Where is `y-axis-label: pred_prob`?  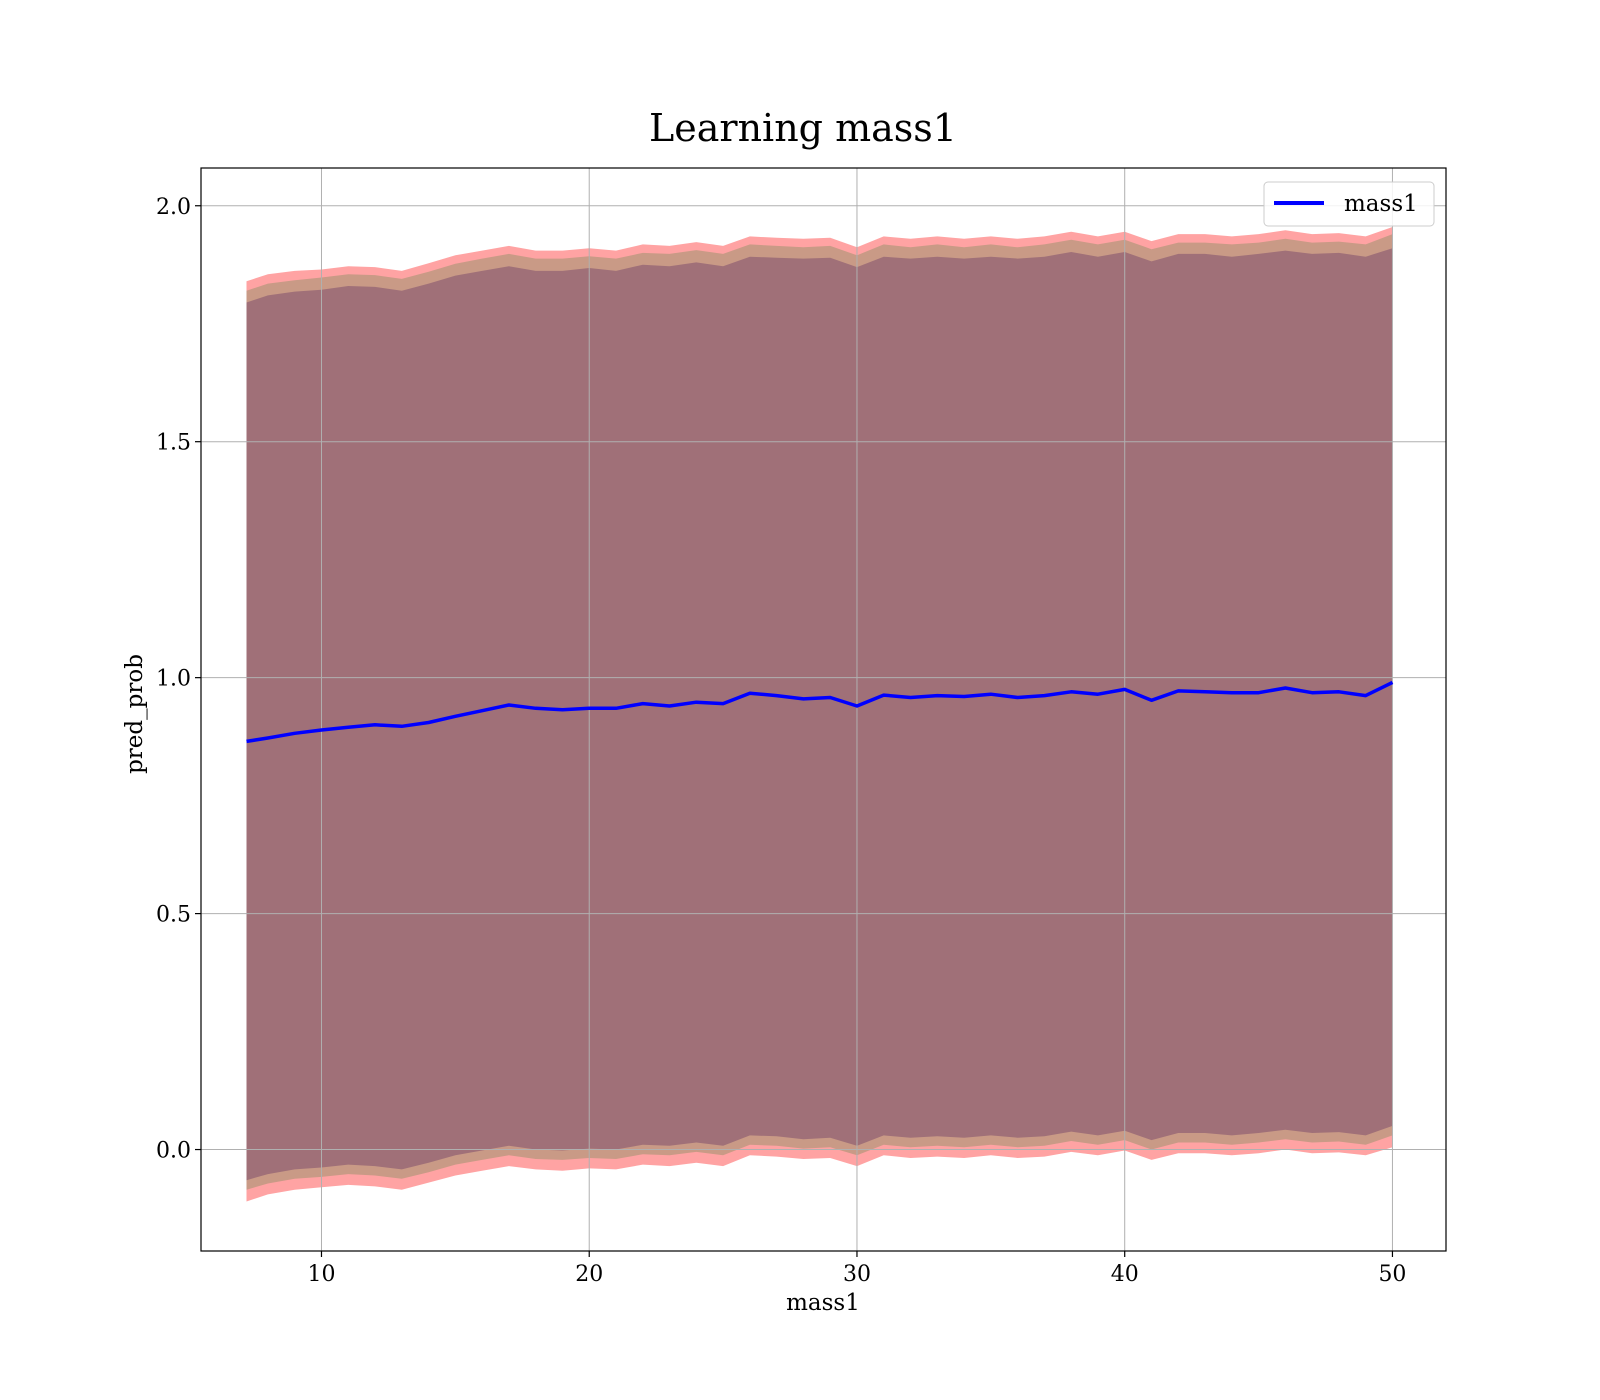 y-axis-label: pred_prob is located at coordinates (135, 714).